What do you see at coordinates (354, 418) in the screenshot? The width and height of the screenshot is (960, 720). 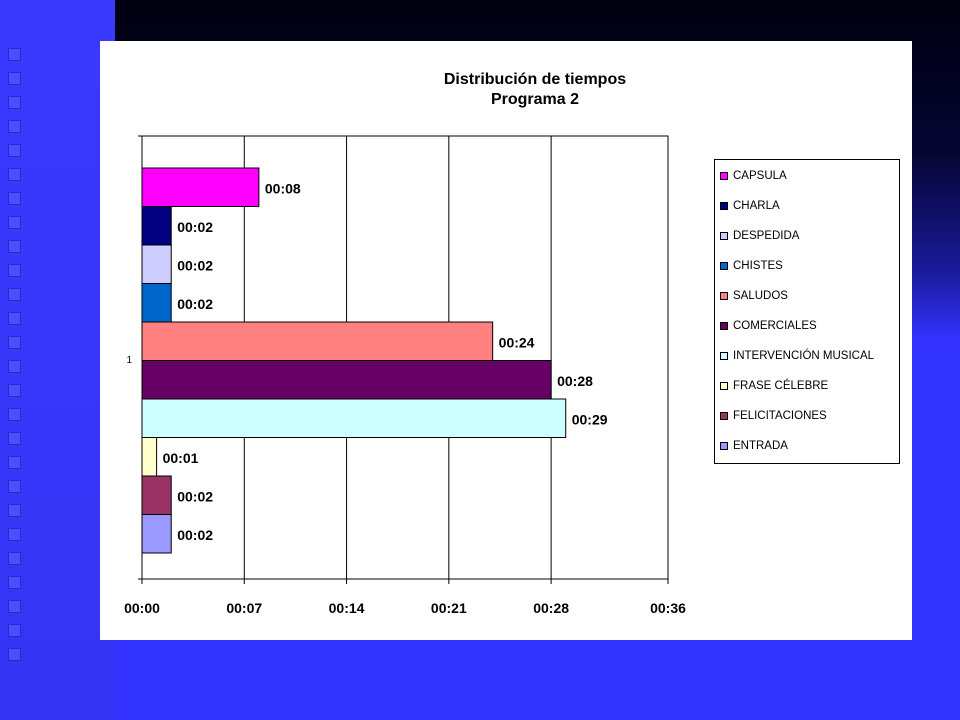 I see `bar-intervenci-n-musical` at bounding box center [354, 418].